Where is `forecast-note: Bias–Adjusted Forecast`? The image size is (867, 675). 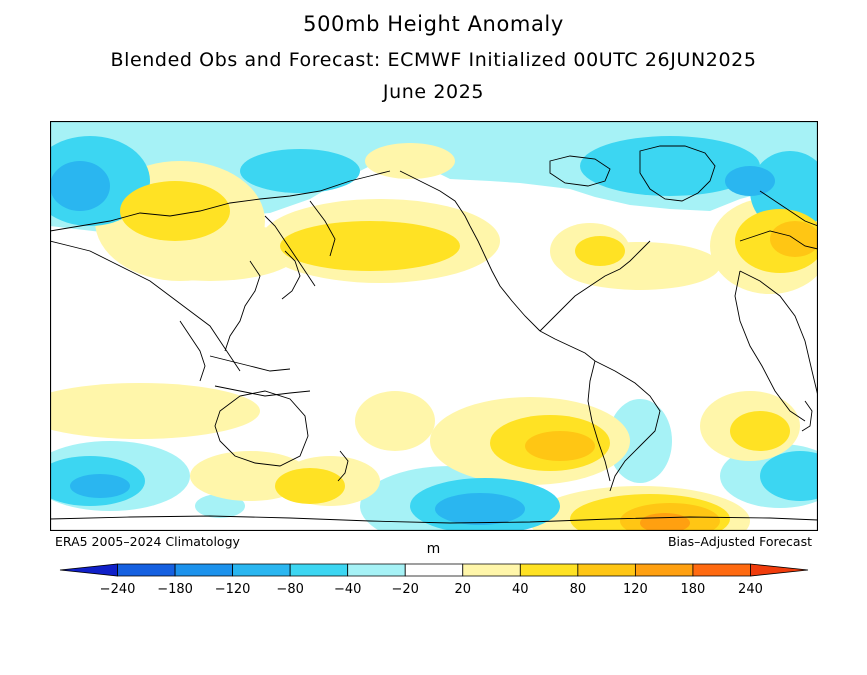
forecast-note: Bias–Adjusted Forecast is located at coordinates (739, 541).